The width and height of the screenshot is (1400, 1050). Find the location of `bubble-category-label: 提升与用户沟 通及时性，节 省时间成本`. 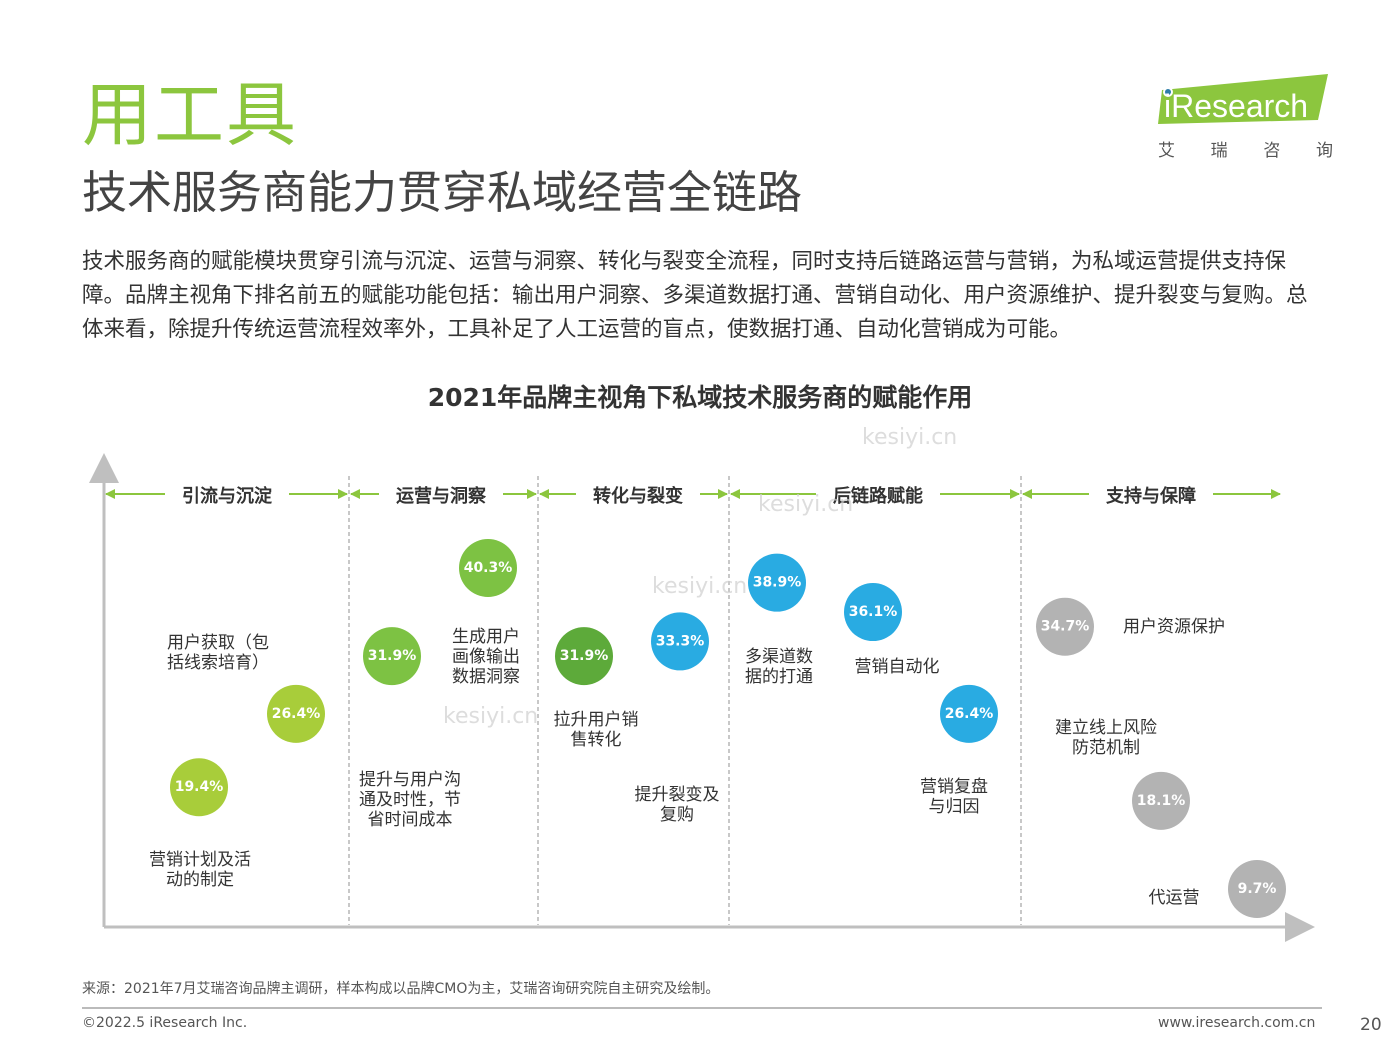

bubble-category-label: 提升与用户沟 通及时性，节 省时间成本 is located at coordinates (410, 800).